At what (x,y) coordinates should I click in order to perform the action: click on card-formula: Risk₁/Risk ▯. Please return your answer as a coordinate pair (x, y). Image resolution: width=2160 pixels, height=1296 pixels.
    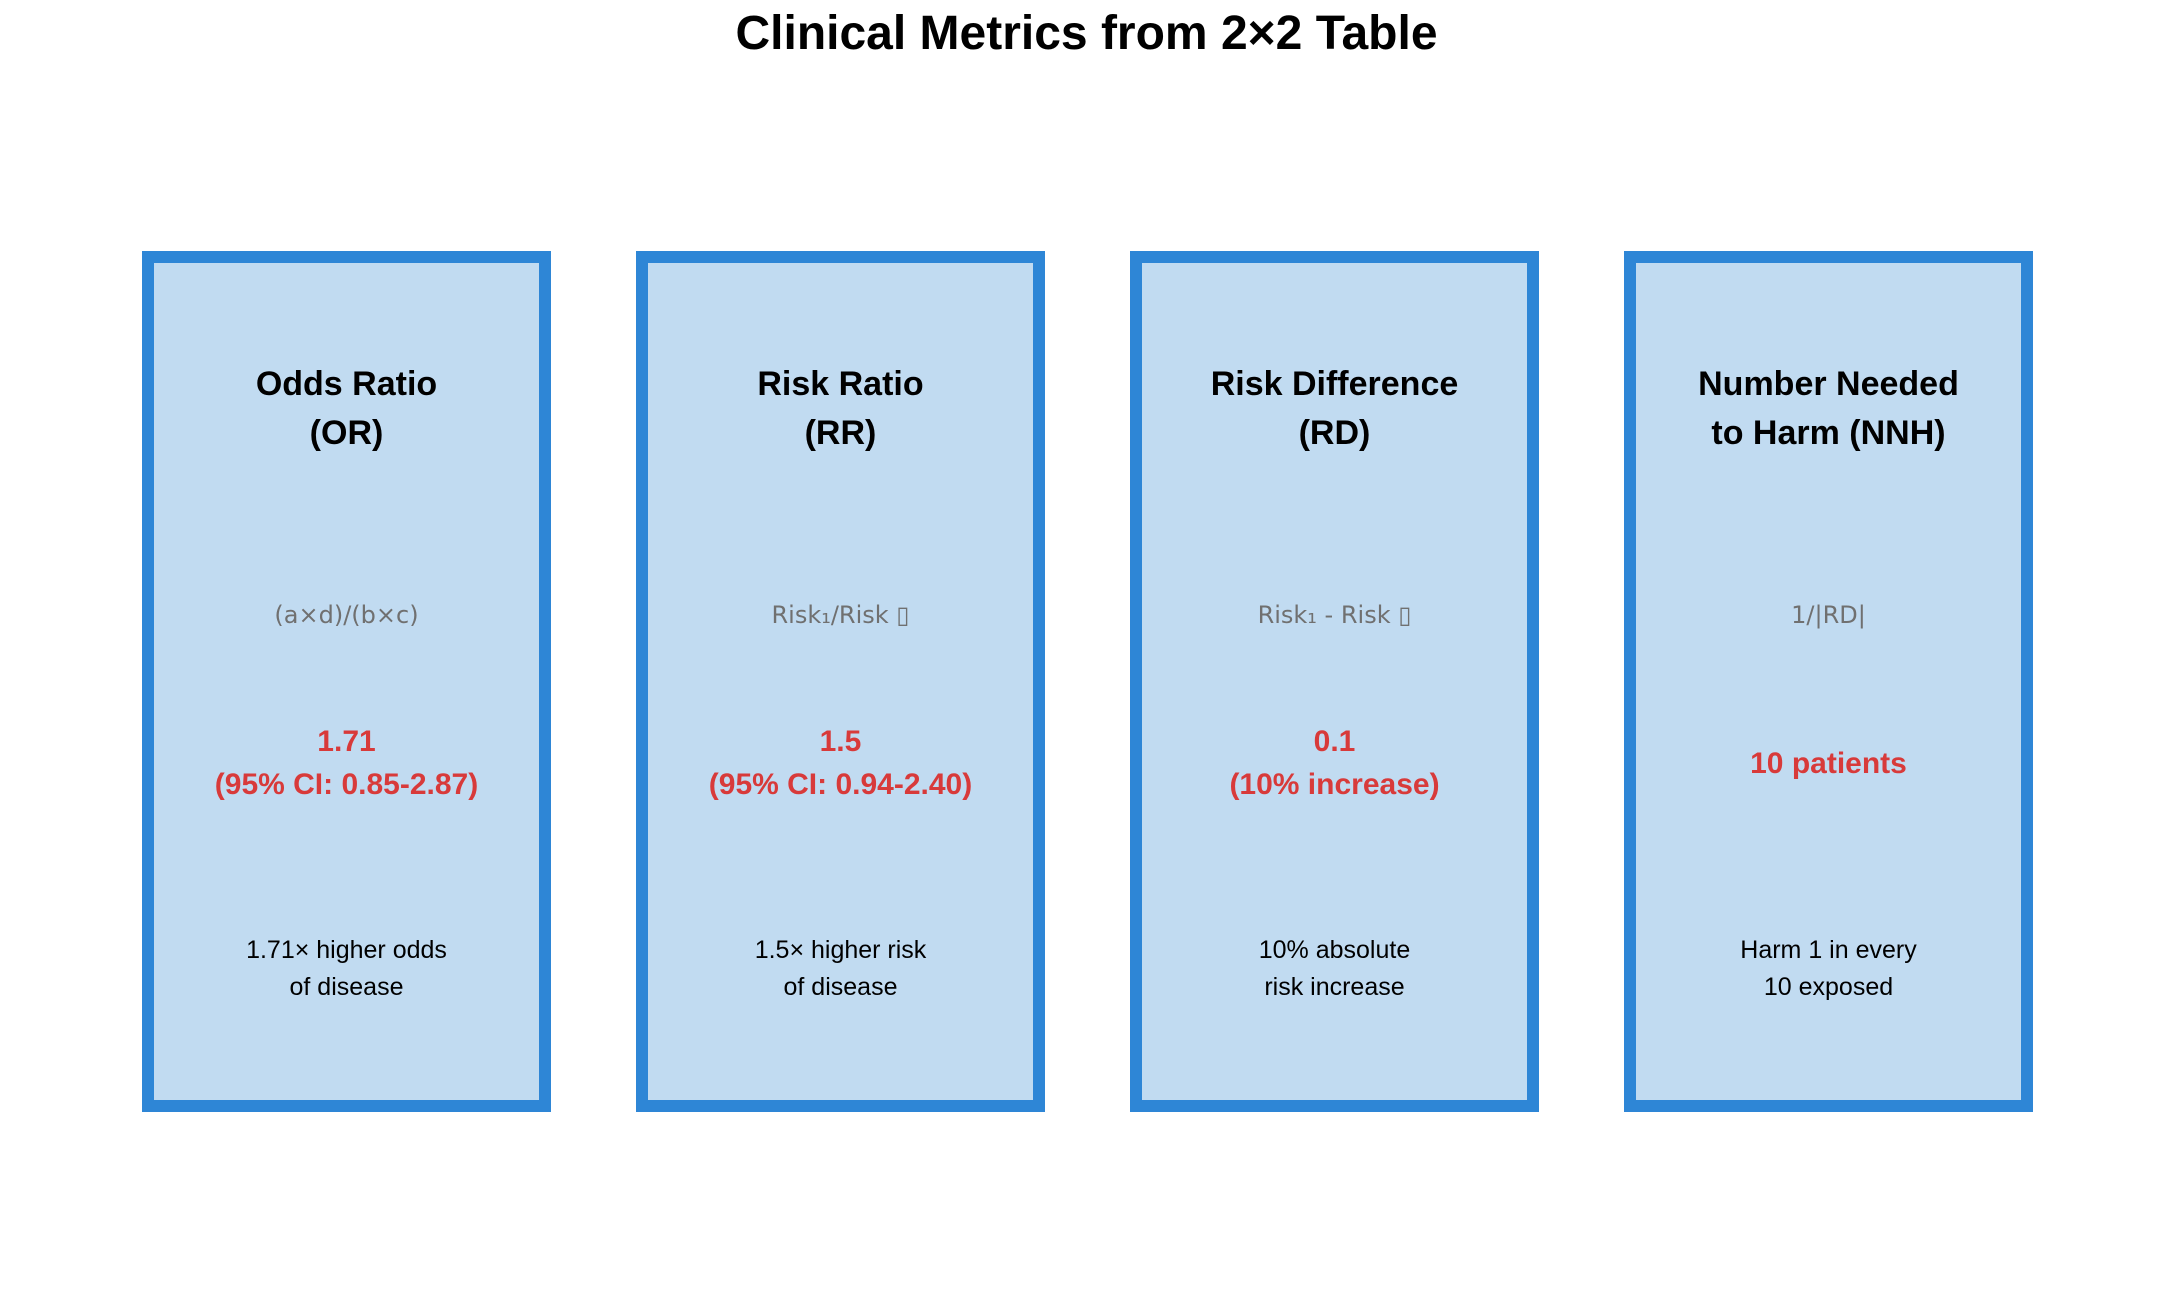
    Looking at the image, I should click on (840, 615).